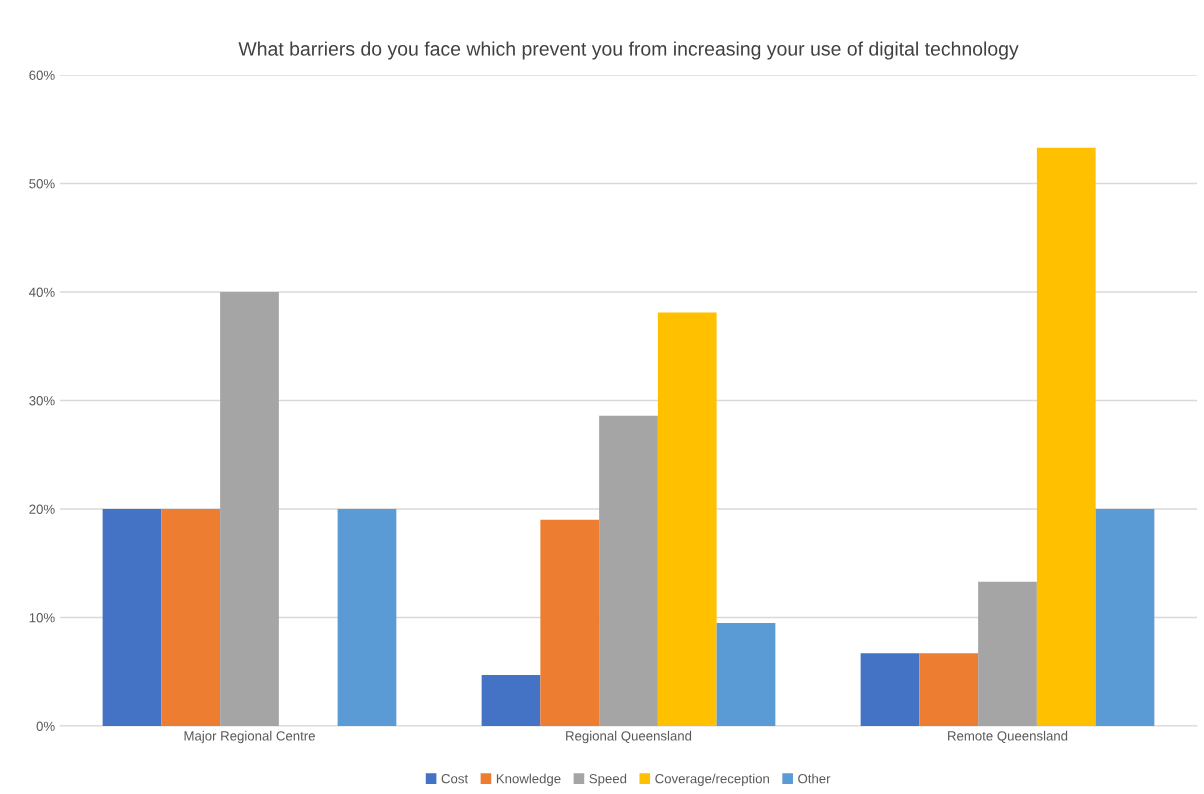 The height and width of the screenshot is (794, 1204). I want to click on x-tick-label: Regional Queensland, so click(629, 737).